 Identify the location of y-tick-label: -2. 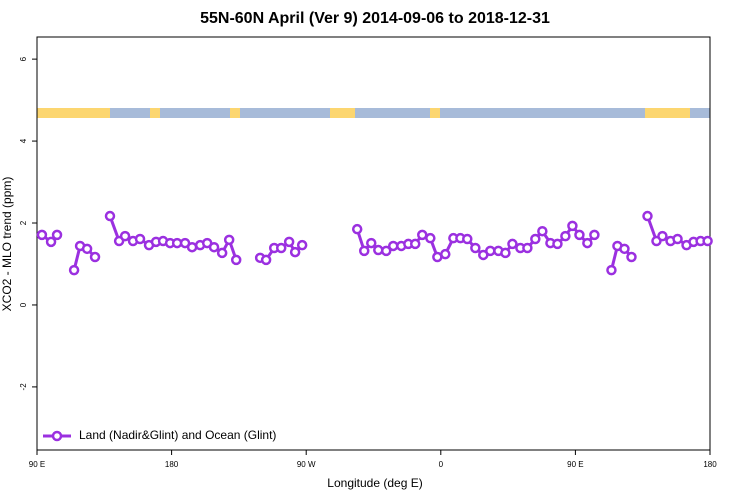
(23, 387).